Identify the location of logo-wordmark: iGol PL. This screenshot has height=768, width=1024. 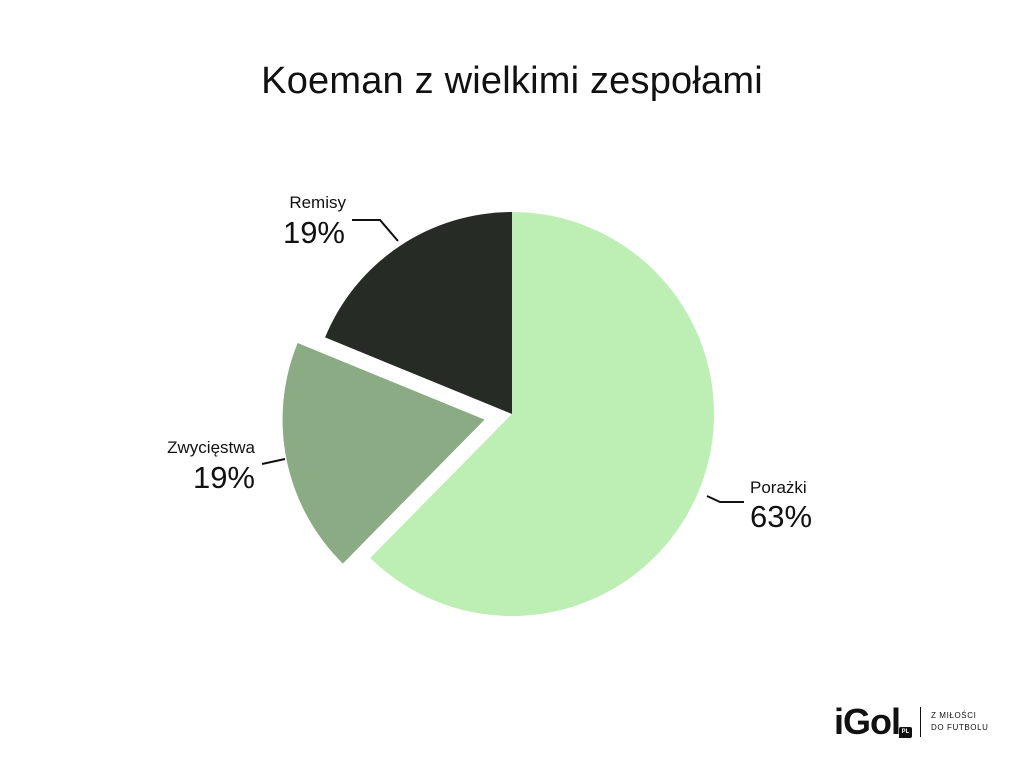
(873, 721).